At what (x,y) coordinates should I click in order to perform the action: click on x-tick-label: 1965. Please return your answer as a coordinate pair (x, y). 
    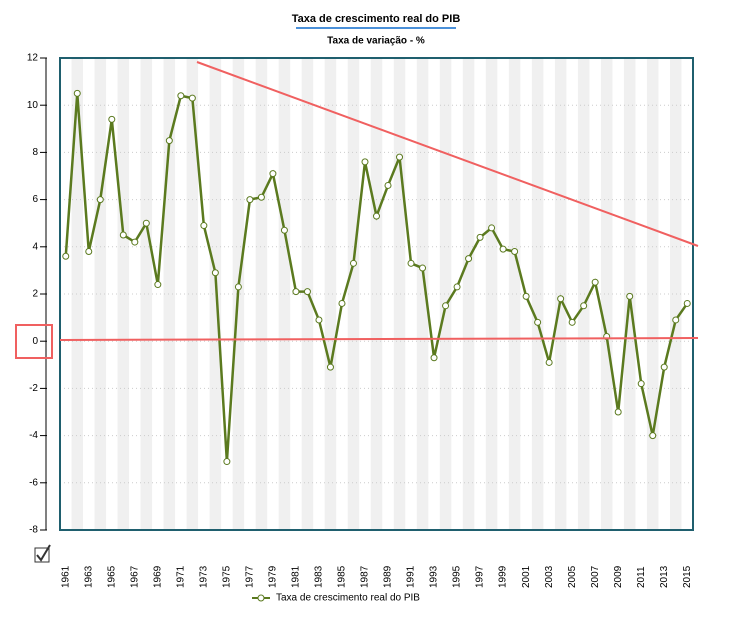
    Looking at the image, I should click on (111, 576).